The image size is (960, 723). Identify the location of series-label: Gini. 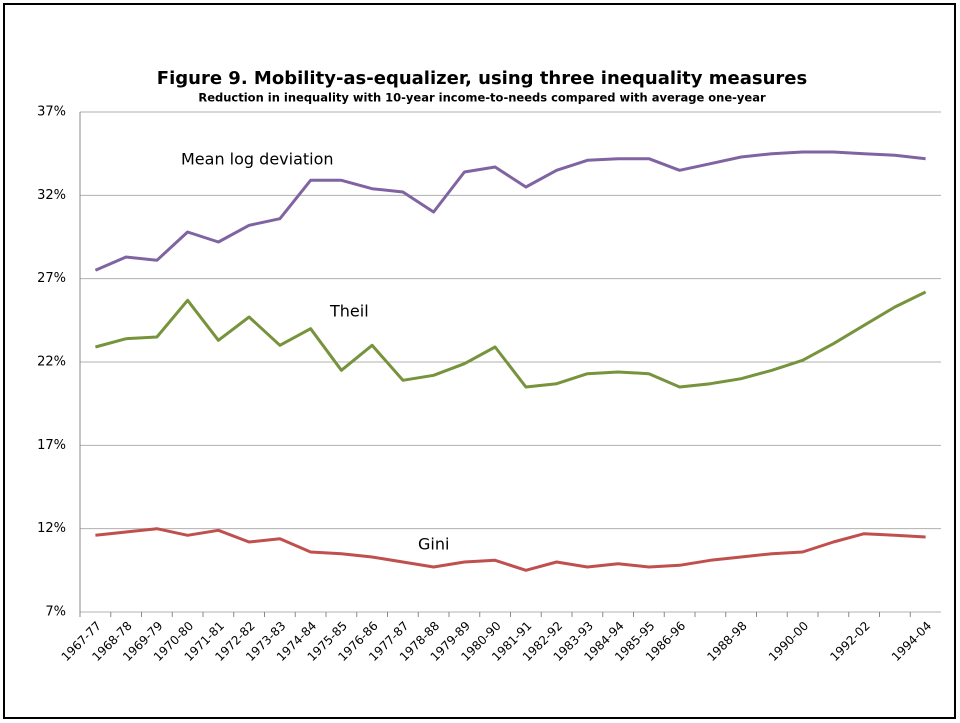
(433, 544).